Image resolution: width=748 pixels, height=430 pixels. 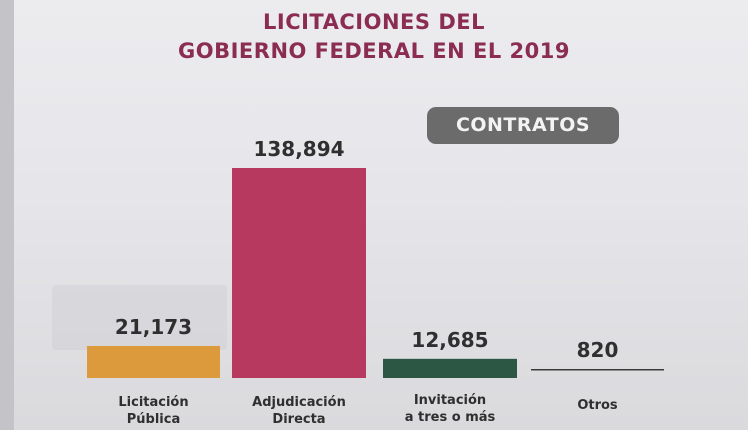 I want to click on page-edge, so click(x=7, y=215).